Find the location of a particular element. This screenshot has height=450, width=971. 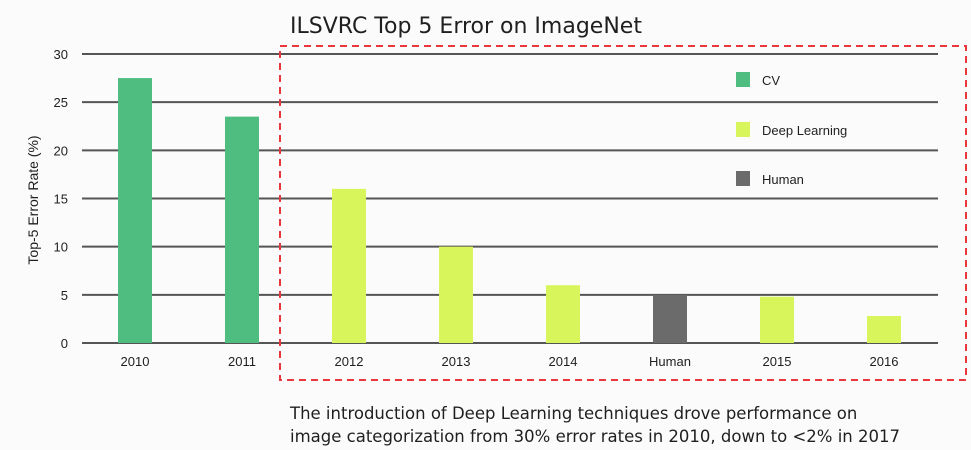

legend-label: Human is located at coordinates (783, 179).